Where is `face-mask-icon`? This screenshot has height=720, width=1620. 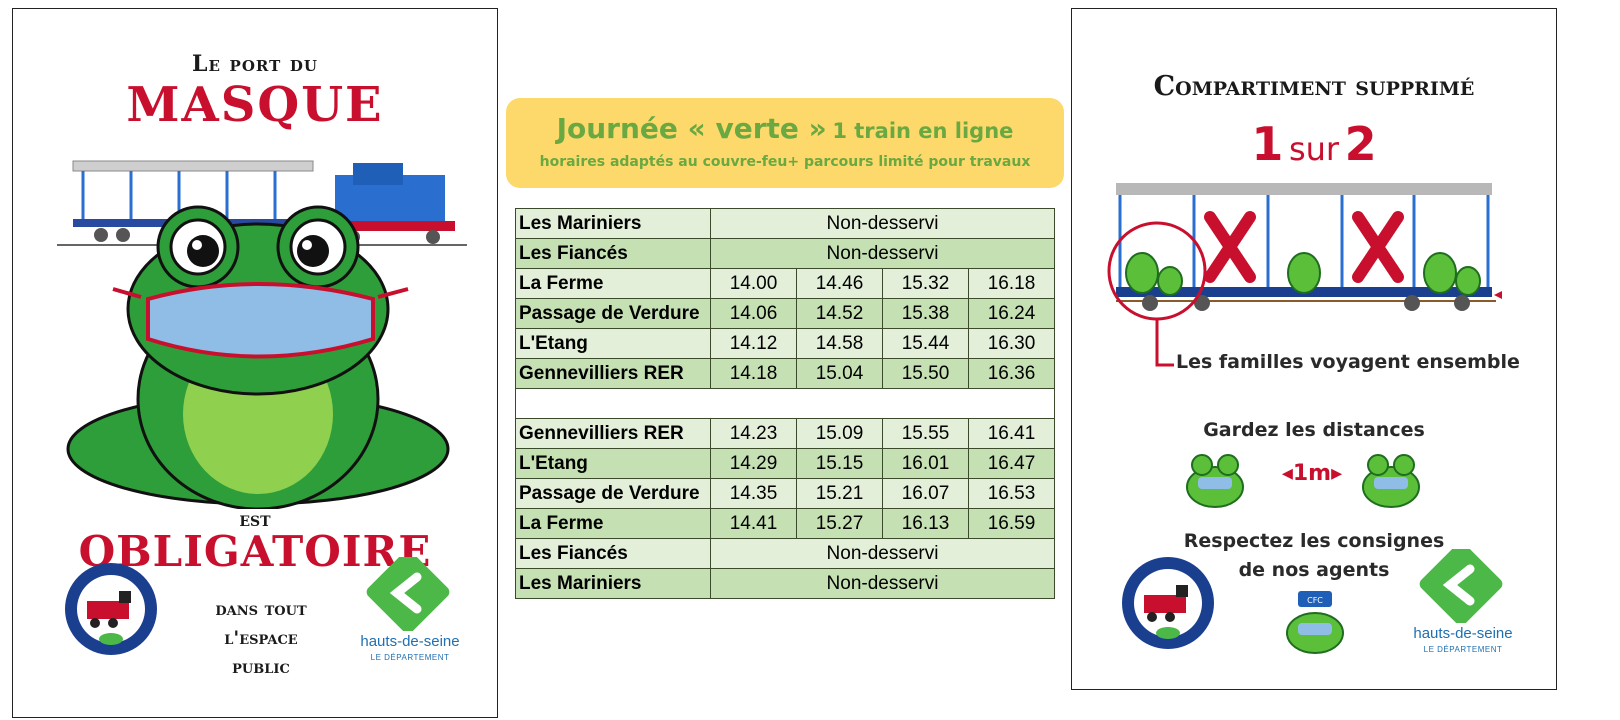
face-mask-icon is located at coordinates (260, 320).